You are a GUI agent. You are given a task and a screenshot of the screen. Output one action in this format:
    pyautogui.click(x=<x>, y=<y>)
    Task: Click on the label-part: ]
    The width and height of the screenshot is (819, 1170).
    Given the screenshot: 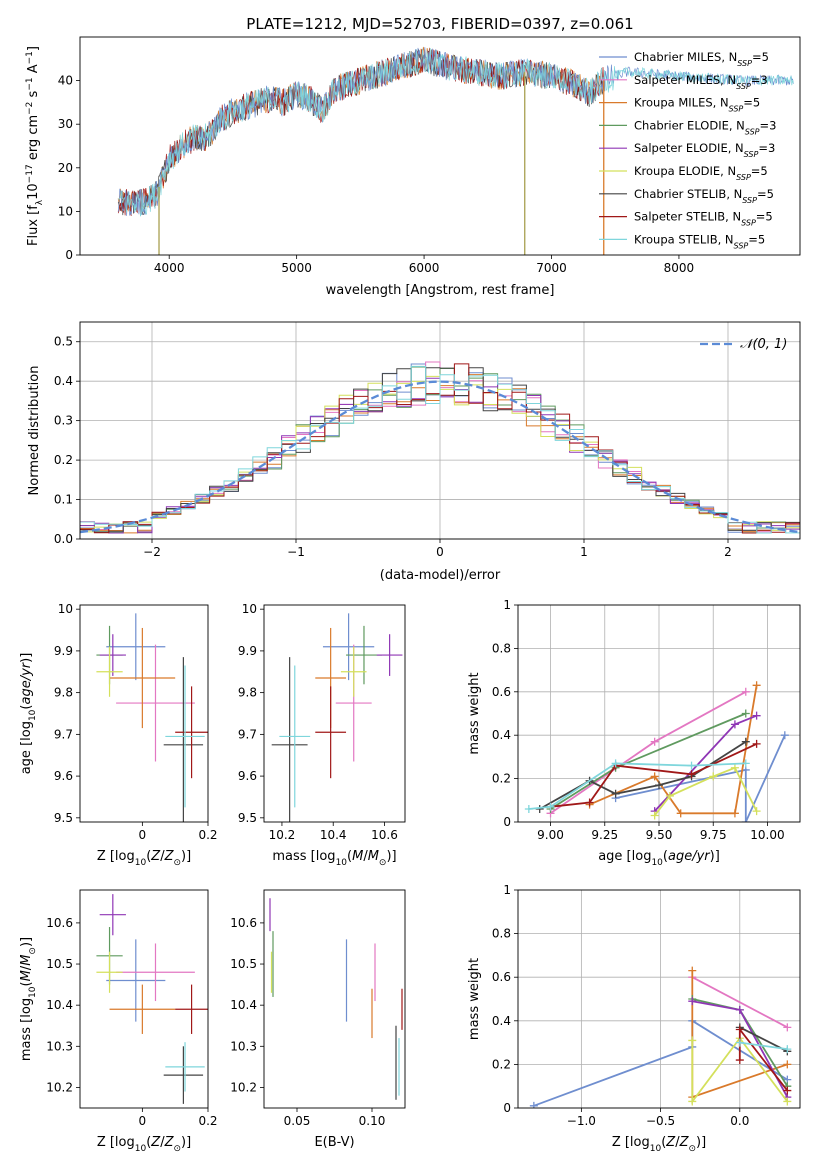 What is the action you would take?
    pyautogui.click(x=33, y=48)
    